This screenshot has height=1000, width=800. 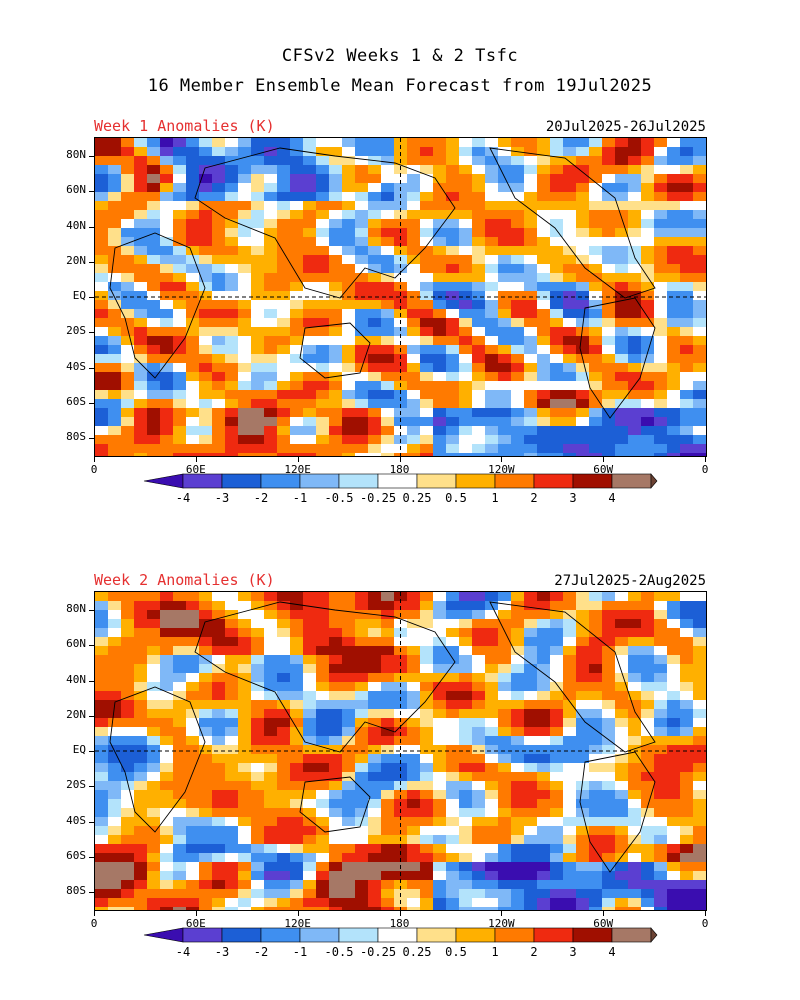 What do you see at coordinates (76, 436) in the screenshot?
I see `y-tick-label: 80S` at bounding box center [76, 436].